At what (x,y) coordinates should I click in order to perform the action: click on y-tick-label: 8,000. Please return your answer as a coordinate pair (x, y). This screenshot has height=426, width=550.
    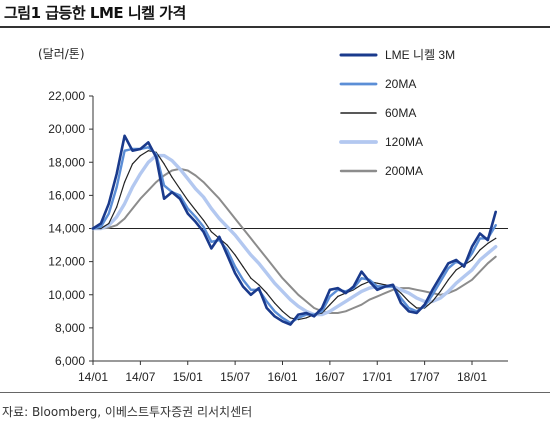
    Looking at the image, I should click on (70, 328).